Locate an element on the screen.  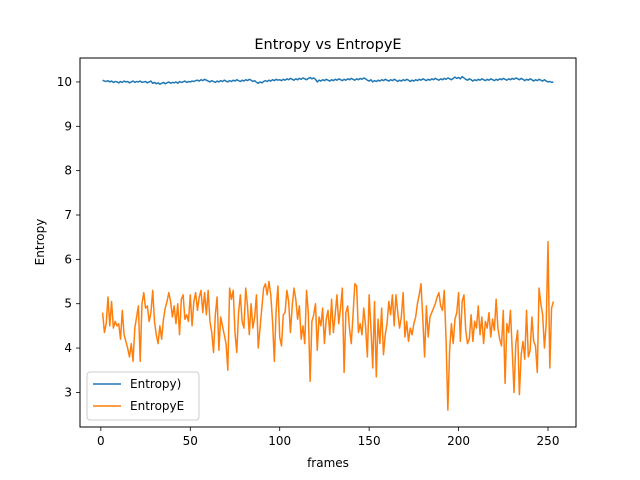
legend-label-entropye: EntropyE is located at coordinates (157, 406).